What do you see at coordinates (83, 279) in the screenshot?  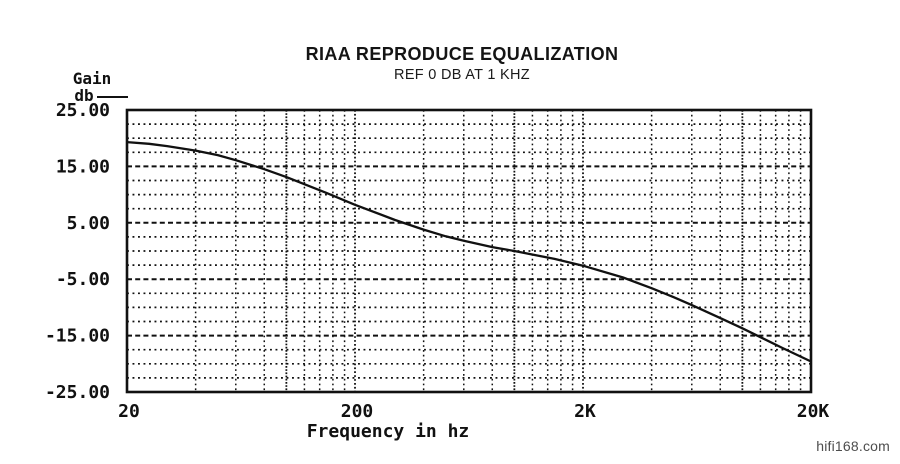 I see `y-tick-label: -5.00` at bounding box center [83, 279].